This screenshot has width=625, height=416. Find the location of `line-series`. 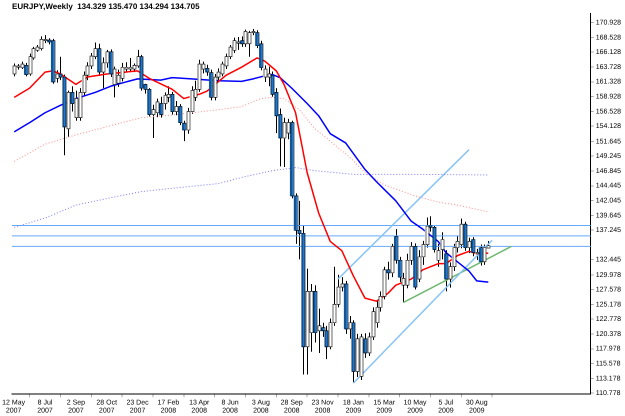

line-series is located at coordinates (251, 197).